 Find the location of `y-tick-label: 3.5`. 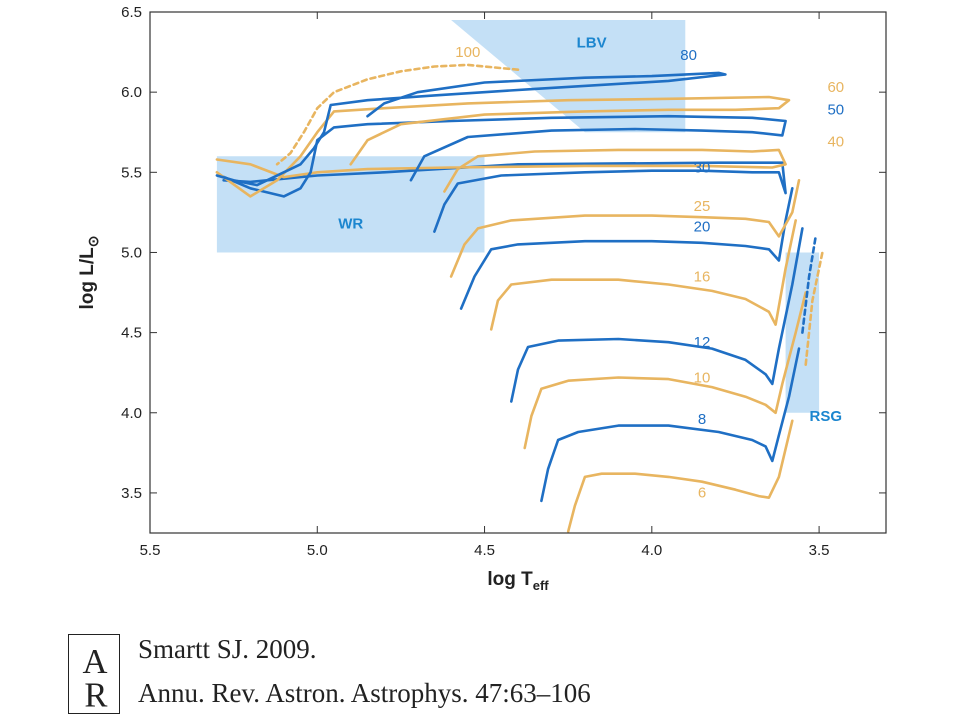

y-tick-label: 3.5 is located at coordinates (131, 493).